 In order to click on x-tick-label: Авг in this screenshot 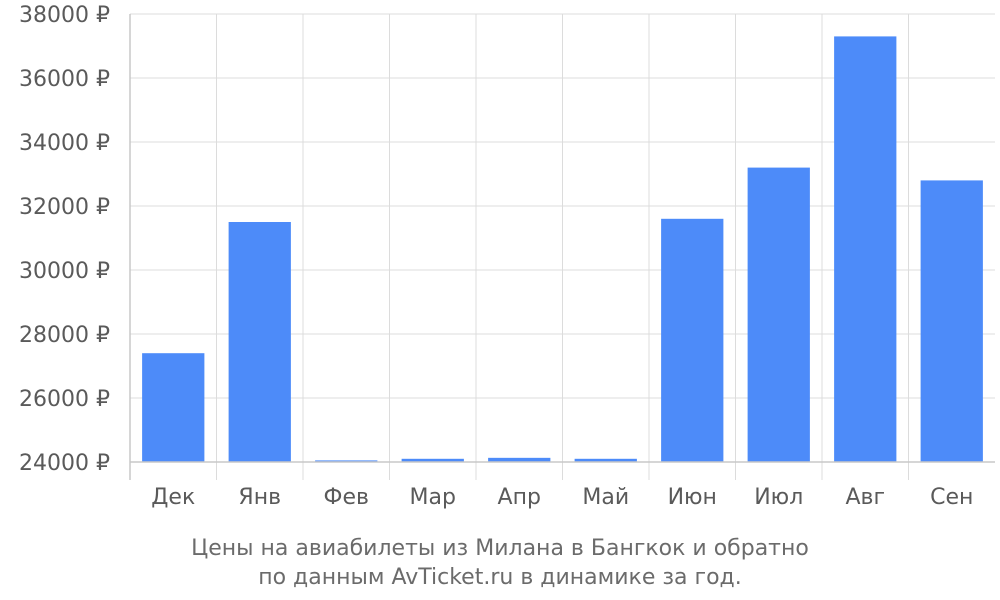, I will do `click(865, 497)`.